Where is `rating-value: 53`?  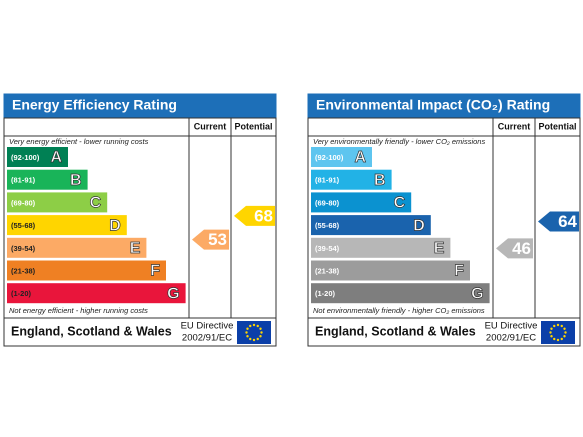
rating-value: 53 is located at coordinates (217, 239).